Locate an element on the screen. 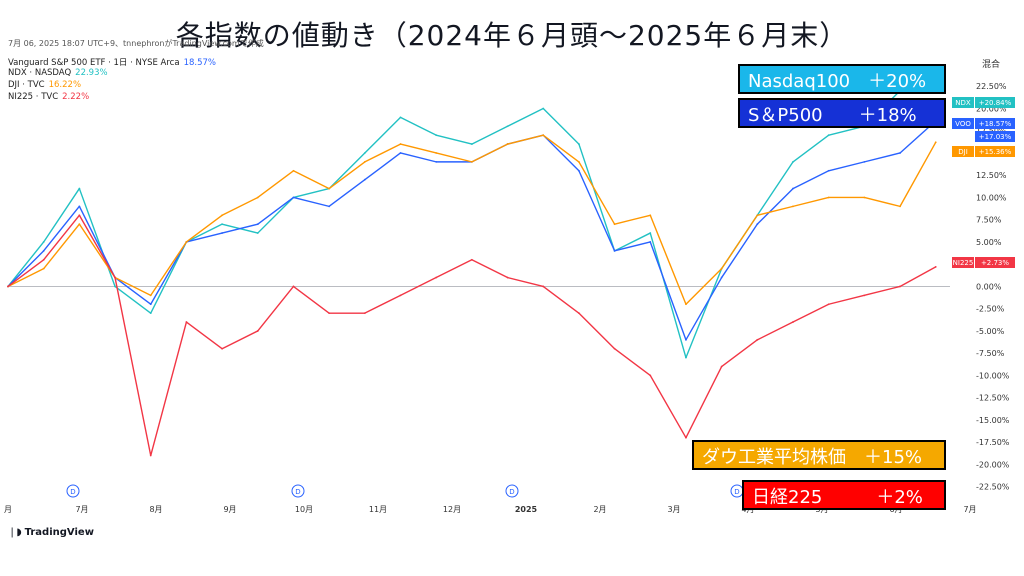 The width and height of the screenshot is (1024, 576). y-tick-label: -15.00% is located at coordinates (993, 420).